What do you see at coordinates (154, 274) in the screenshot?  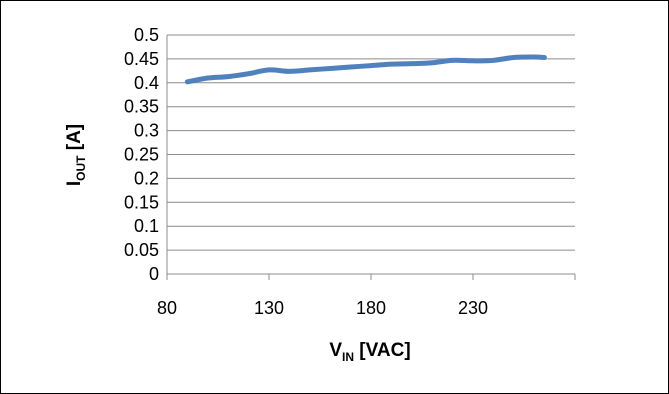 I see `y-tick-label: 0` at bounding box center [154, 274].